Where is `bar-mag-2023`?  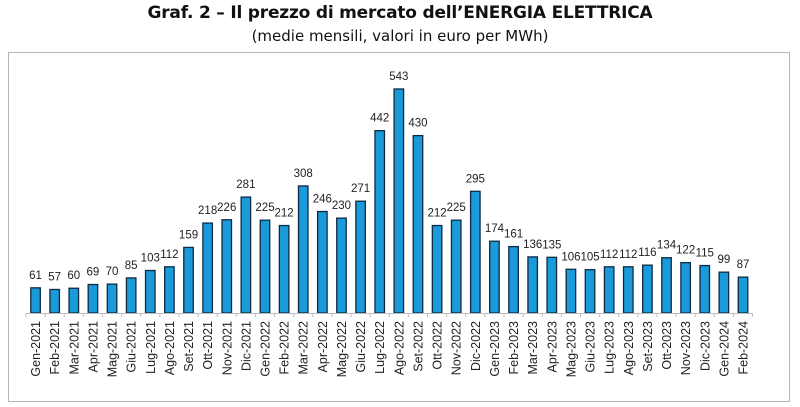
bar-mag-2023 is located at coordinates (571, 291).